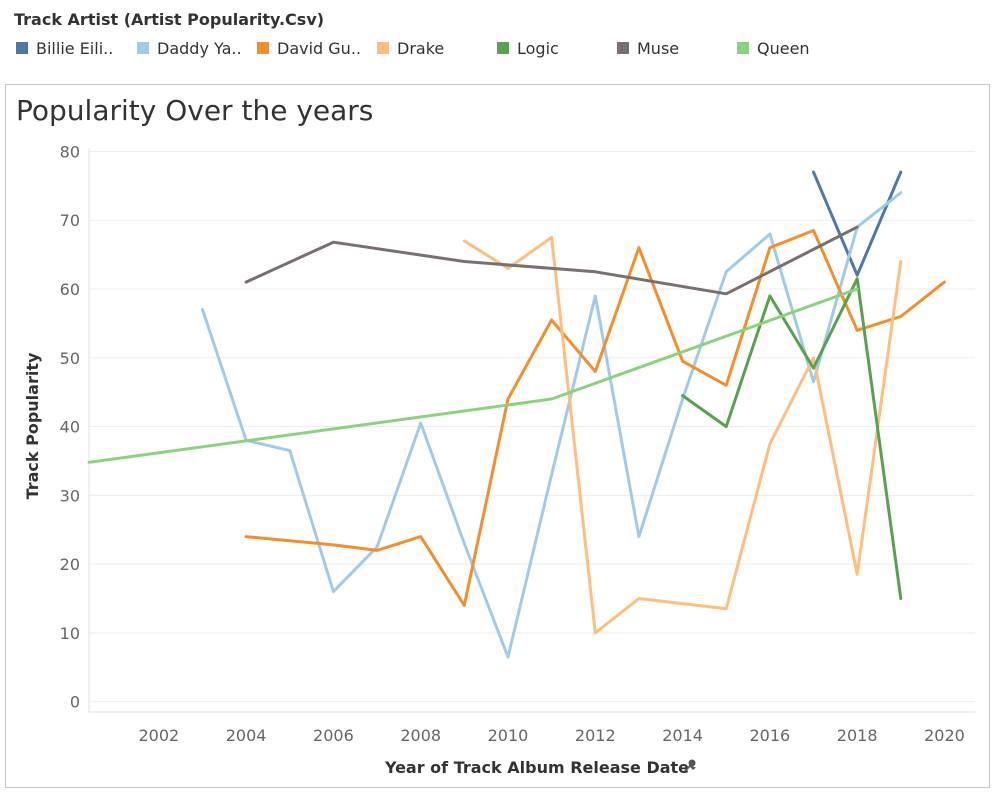  What do you see at coordinates (333, 735) in the screenshot?
I see `x-tick-label: 2006` at bounding box center [333, 735].